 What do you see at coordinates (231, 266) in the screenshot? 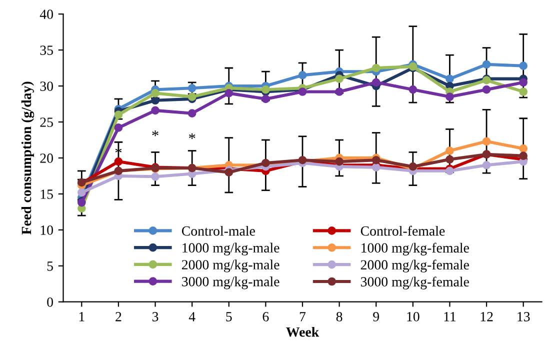
I see `legend-label: 2000 mg/kg-male` at bounding box center [231, 266].